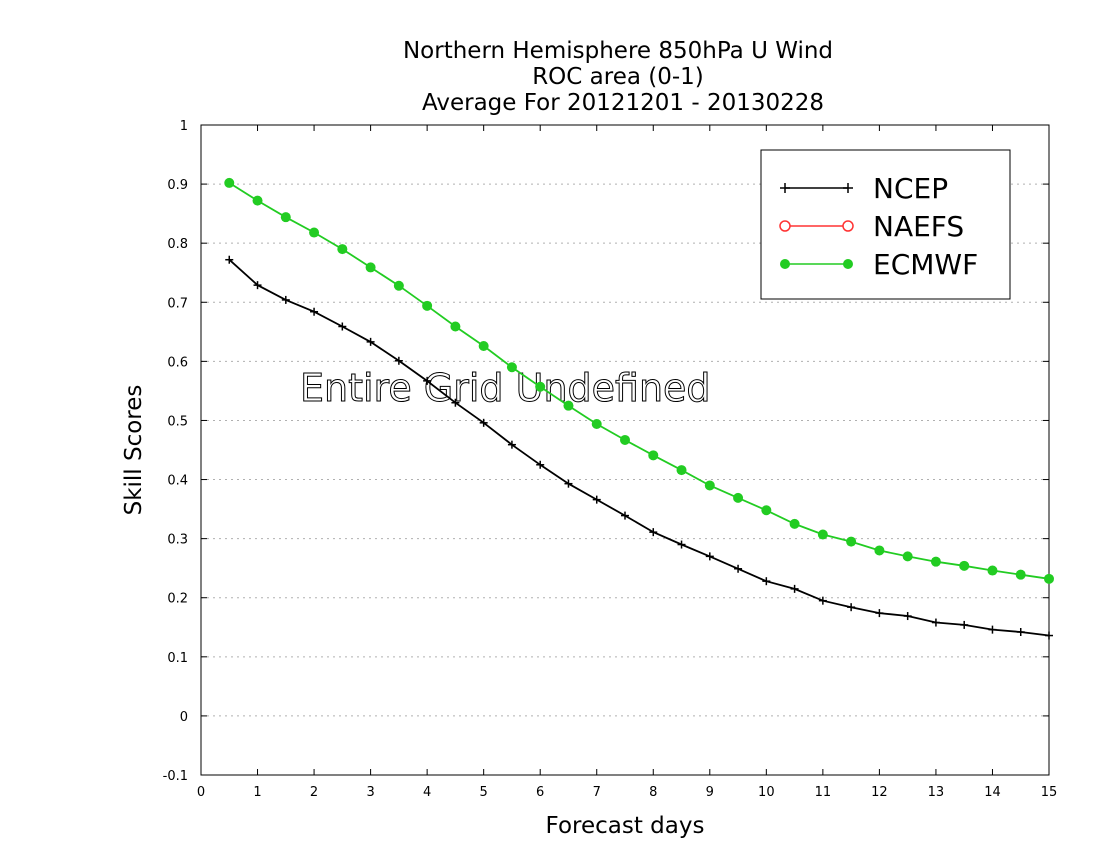 The height and width of the screenshot is (850, 1100). I want to click on y-tick-label: 0.2, so click(177, 599).